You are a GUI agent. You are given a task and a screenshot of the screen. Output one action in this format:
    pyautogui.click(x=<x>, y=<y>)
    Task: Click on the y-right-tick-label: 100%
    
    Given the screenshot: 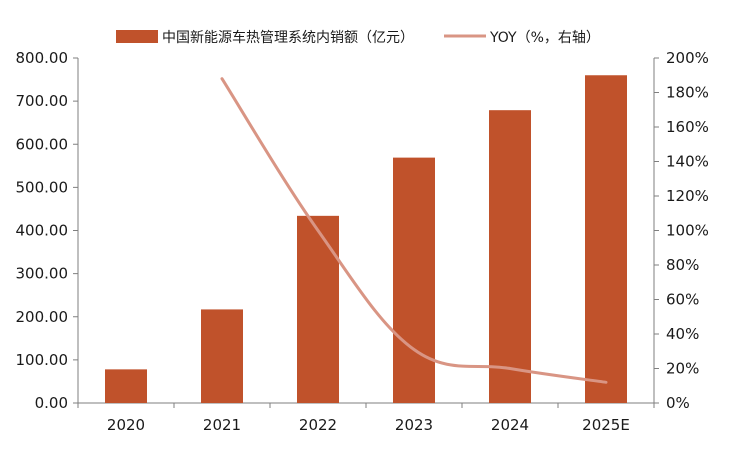 What is the action you would take?
    pyautogui.click(x=687, y=231)
    